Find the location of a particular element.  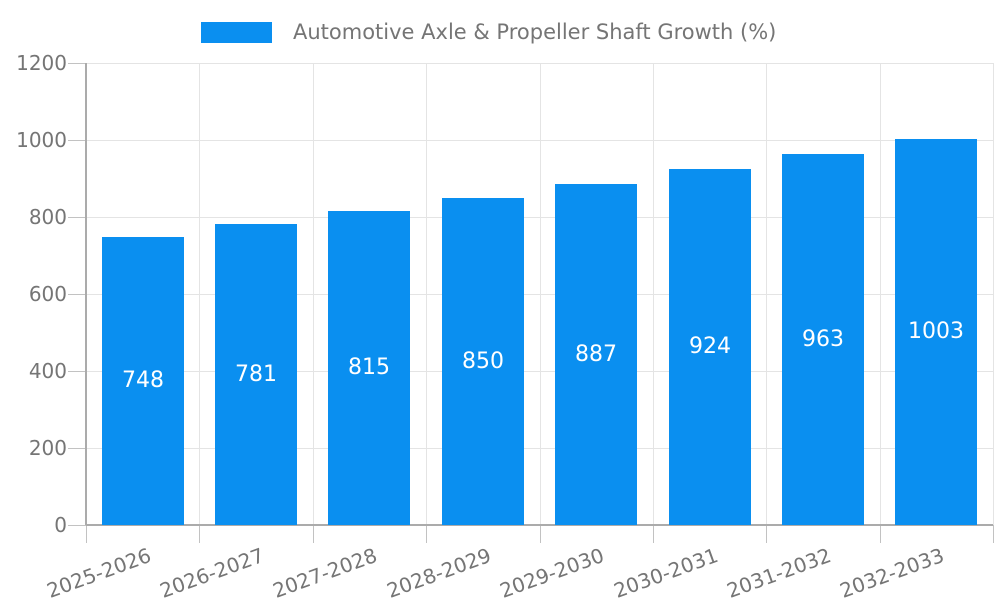

y-axis-label: 200 is located at coordinates (47, 448).